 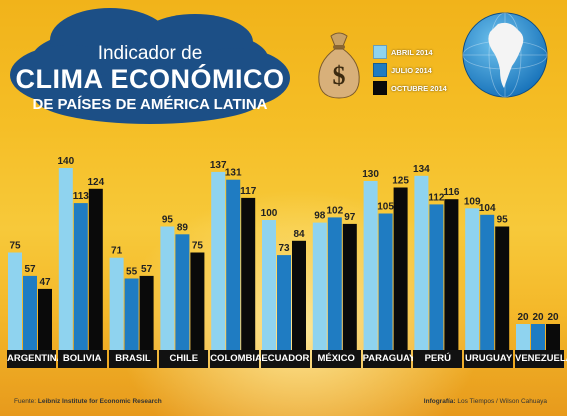 What do you see at coordinates (487, 208) in the screenshot?
I see `data-label: 104` at bounding box center [487, 208].